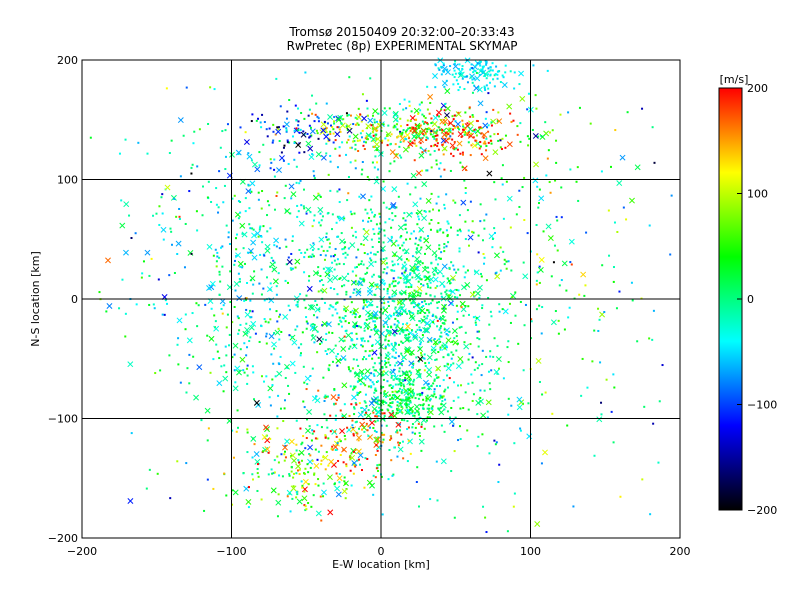 The width and height of the screenshot is (800, 600). I want to click on y-tick-label: 200, so click(67, 60).